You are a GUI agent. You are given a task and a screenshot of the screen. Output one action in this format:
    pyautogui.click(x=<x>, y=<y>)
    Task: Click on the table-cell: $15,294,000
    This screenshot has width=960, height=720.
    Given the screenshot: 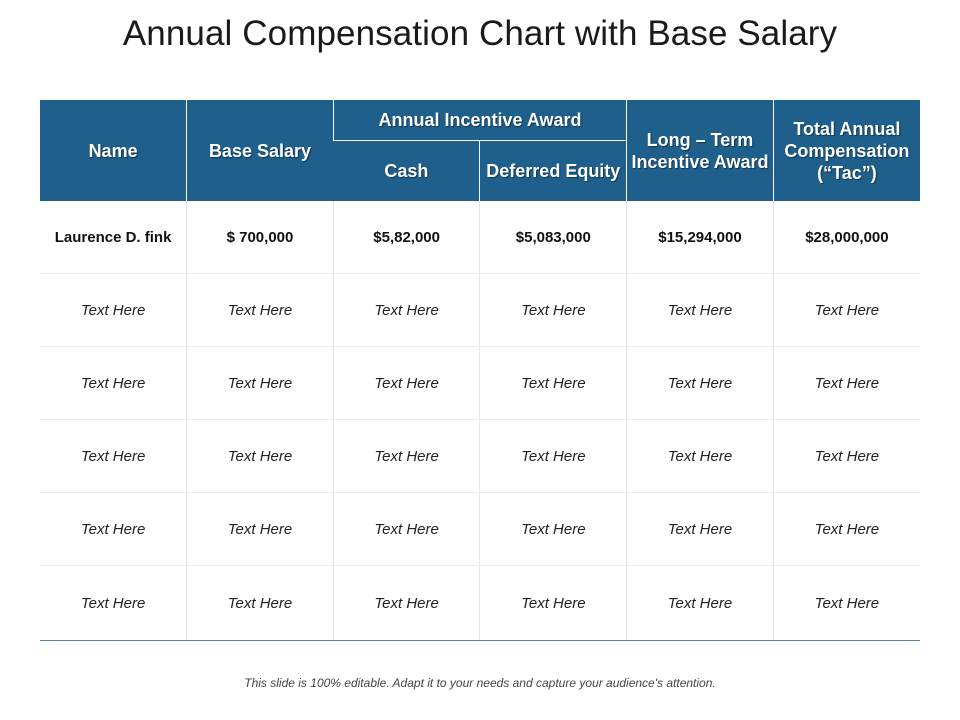 What is the action you would take?
    pyautogui.click(x=700, y=237)
    